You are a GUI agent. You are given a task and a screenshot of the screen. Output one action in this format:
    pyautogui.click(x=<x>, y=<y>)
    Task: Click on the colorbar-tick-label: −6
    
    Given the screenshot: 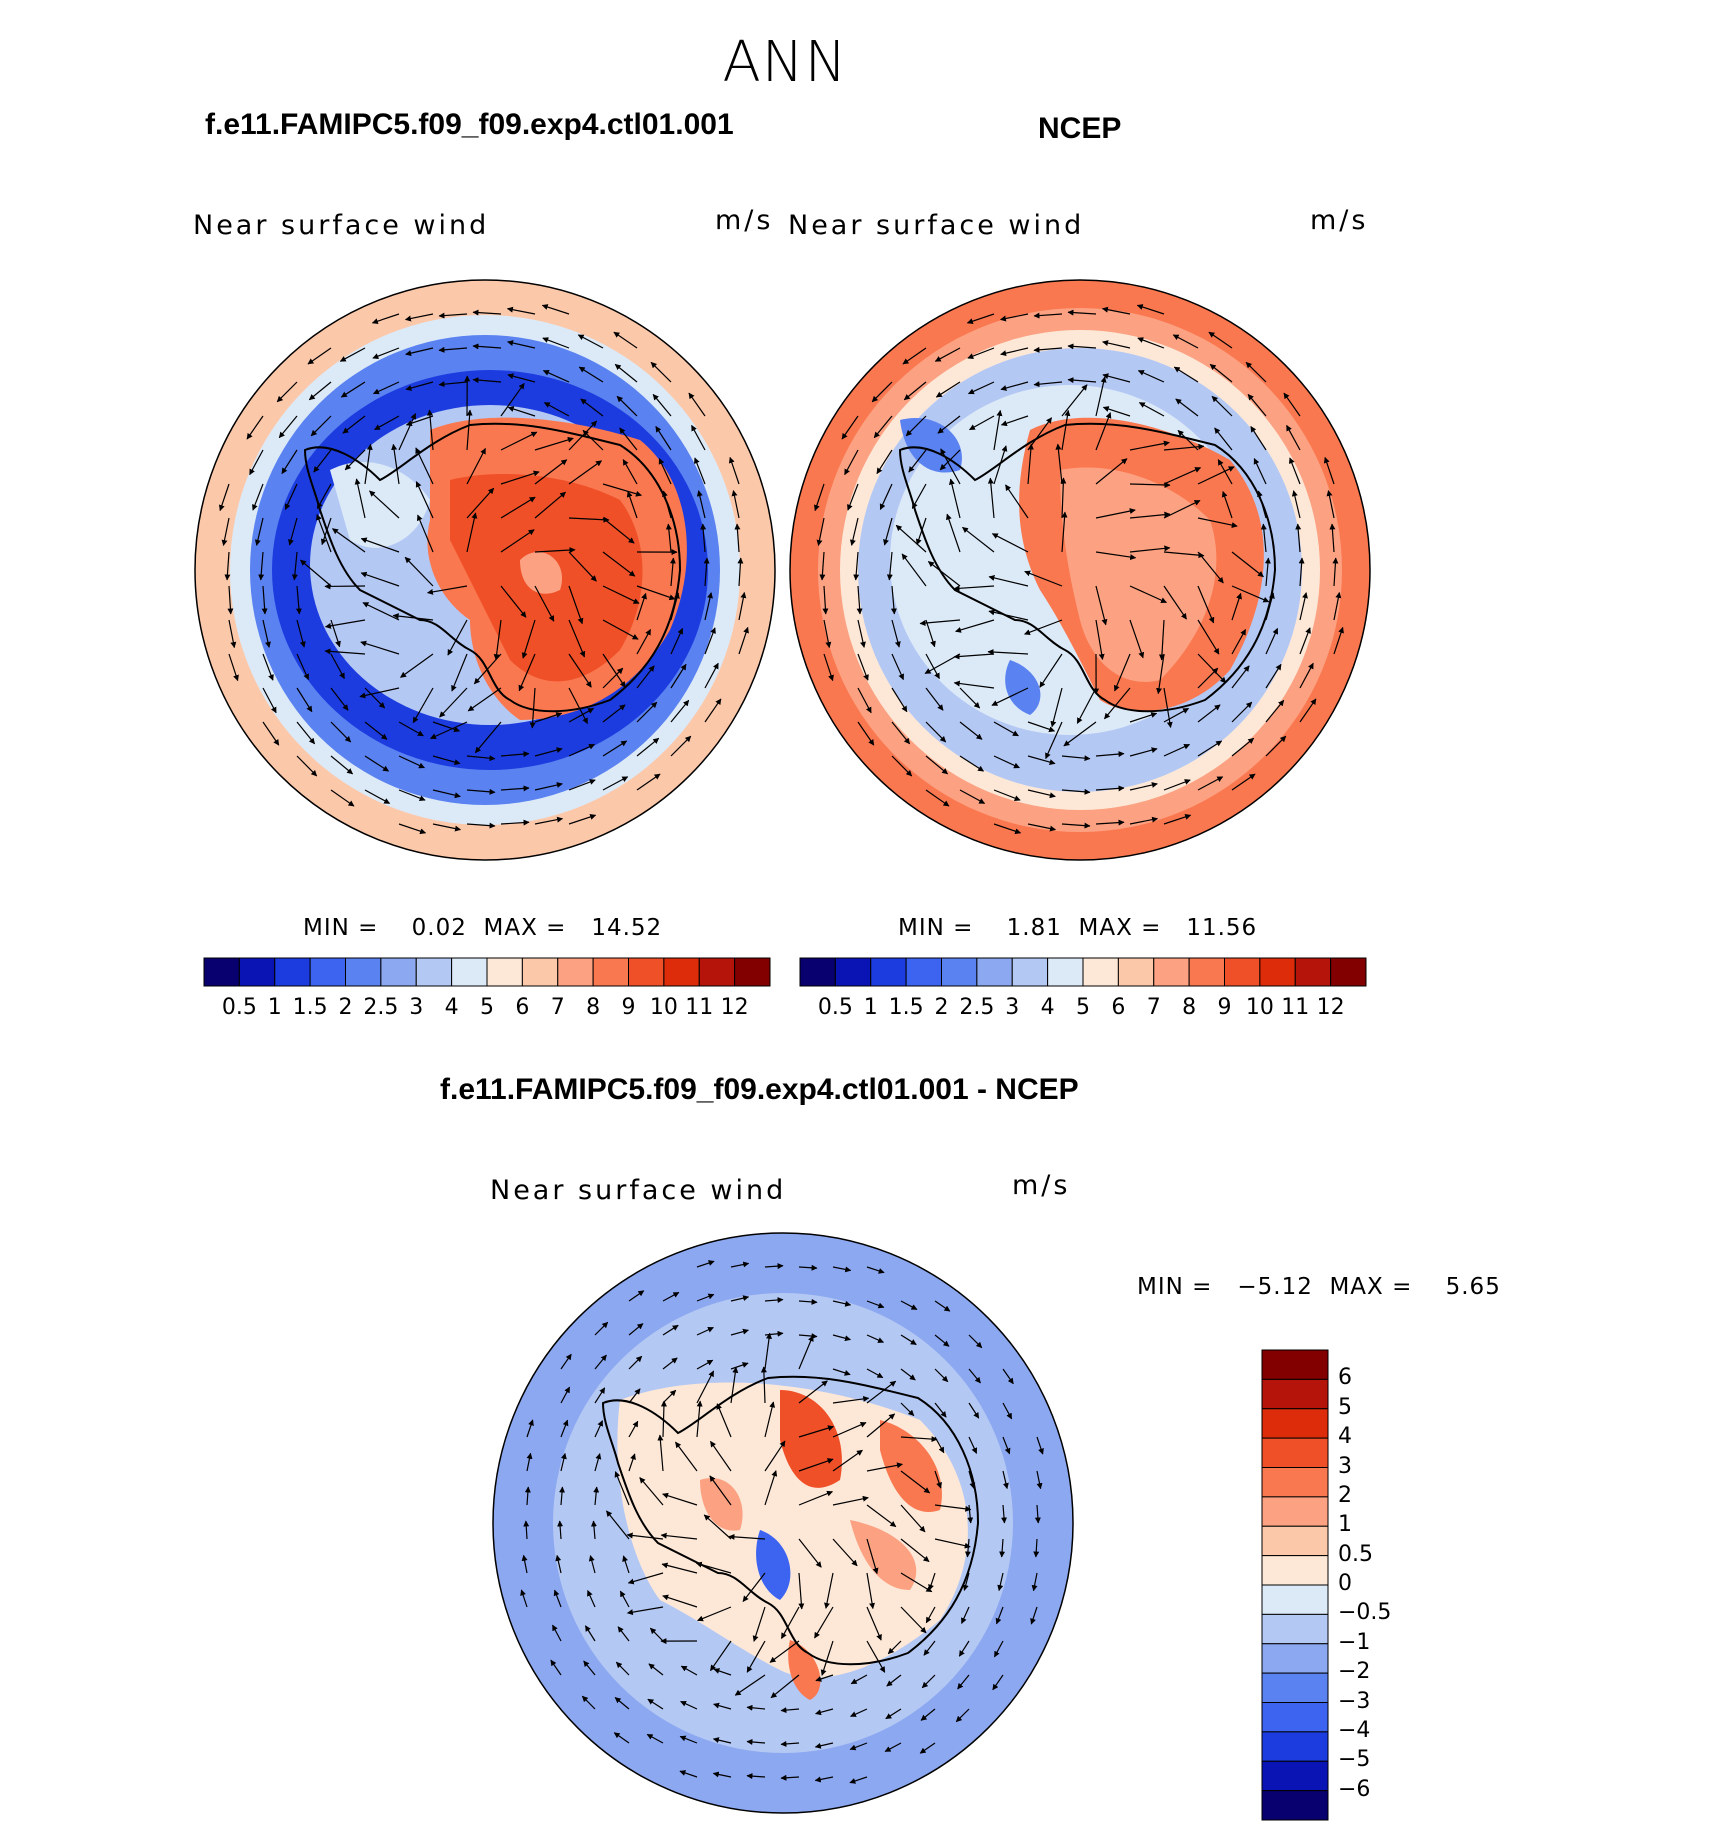 What is the action you would take?
    pyautogui.click(x=1354, y=1789)
    